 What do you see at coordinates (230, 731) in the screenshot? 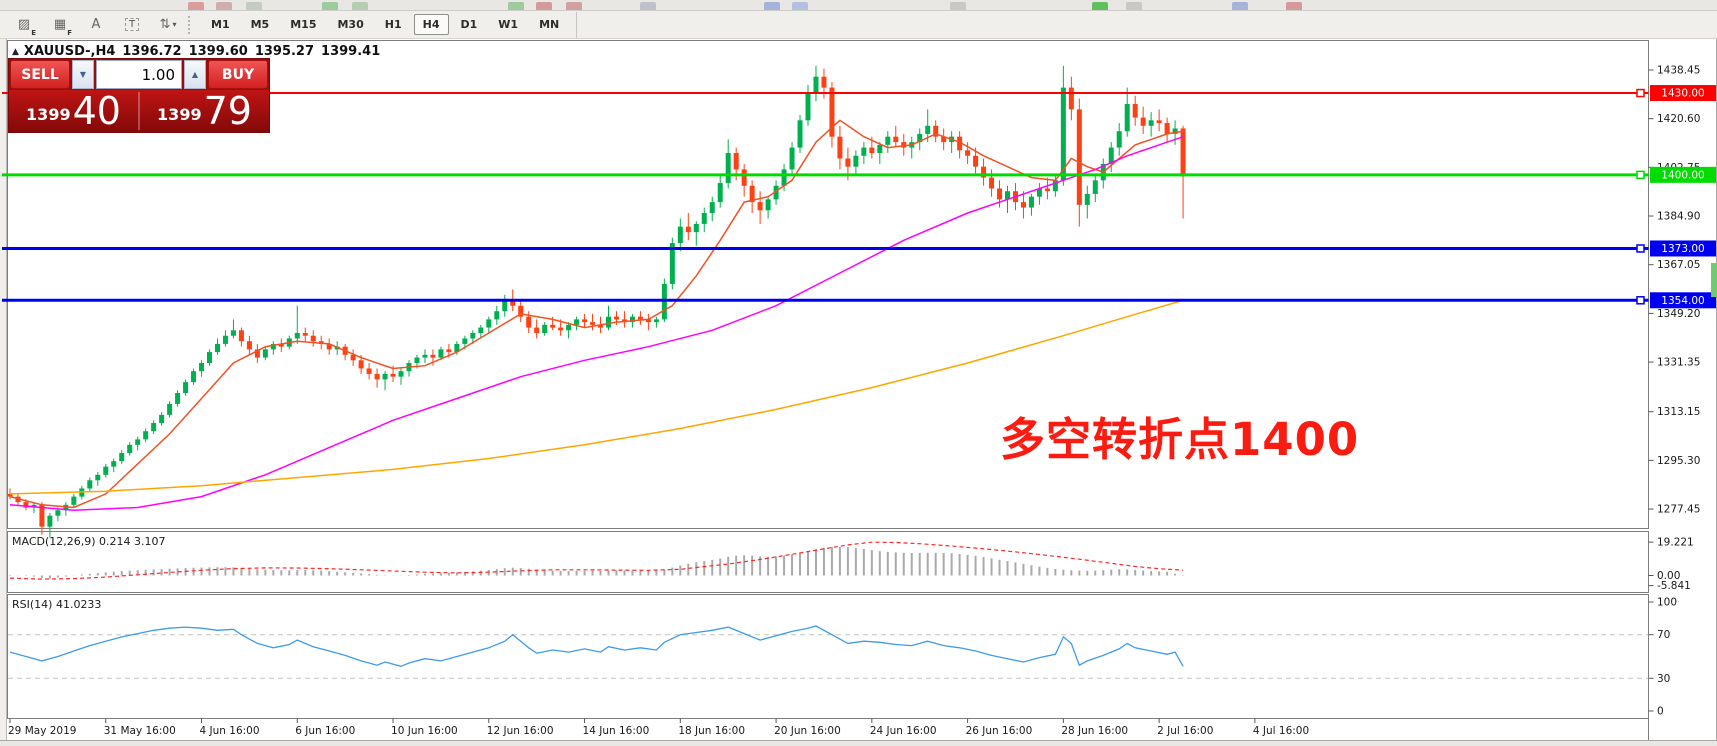
I see `svg-text: 4 Jun 16:00` at bounding box center [230, 731].